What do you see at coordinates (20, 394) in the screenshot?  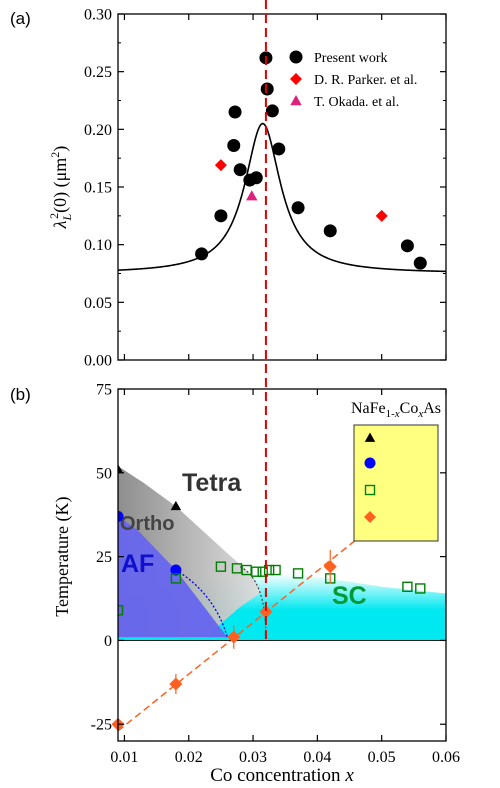 I see `panel-label-b: (b)` at bounding box center [20, 394].